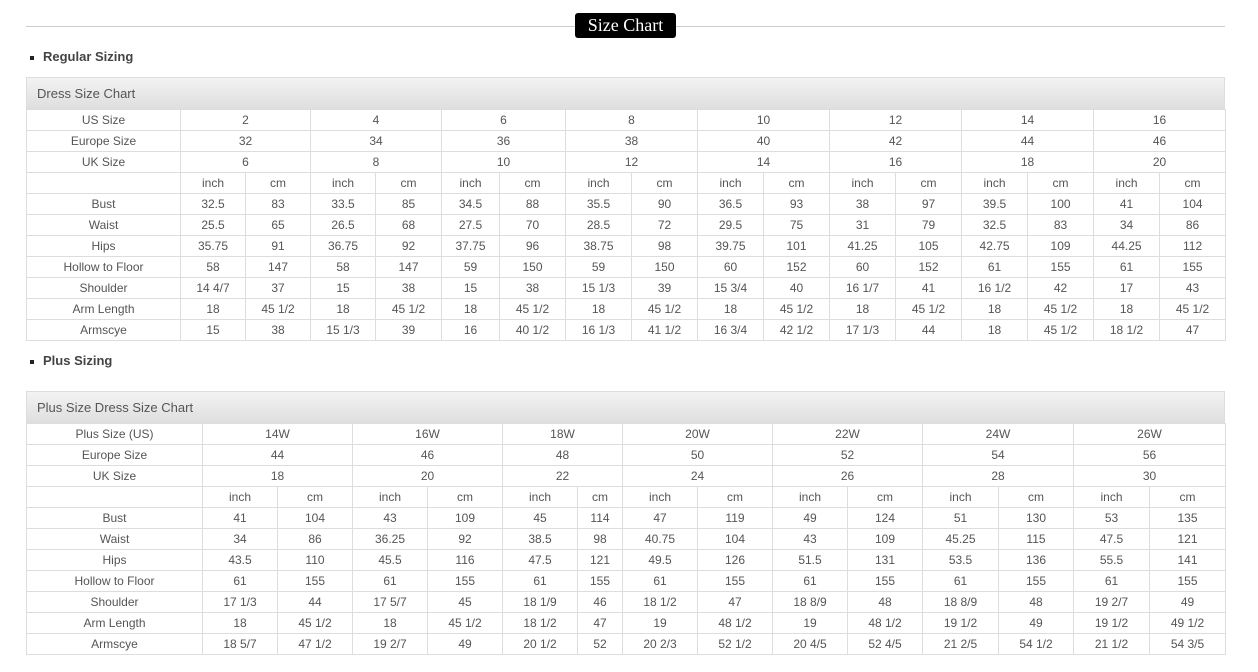  What do you see at coordinates (32, 361) in the screenshot?
I see `bullet-icon` at bounding box center [32, 361].